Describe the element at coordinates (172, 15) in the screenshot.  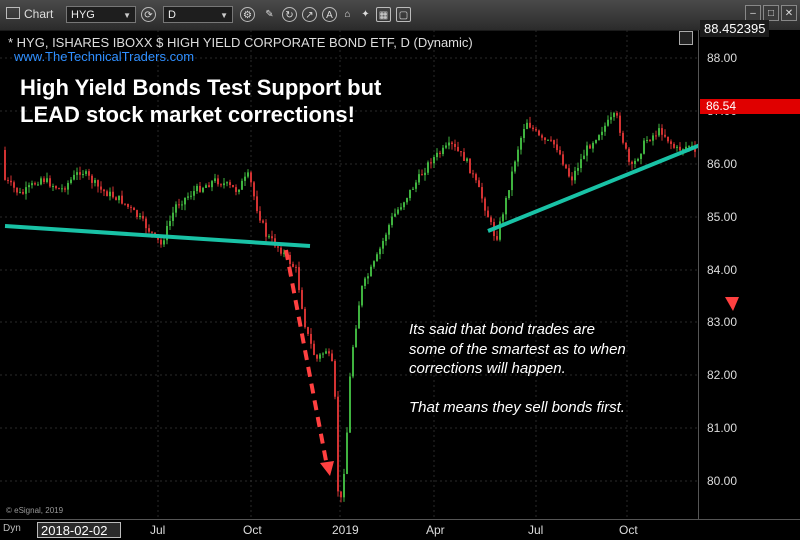
I see `interval-value: D` at that location.